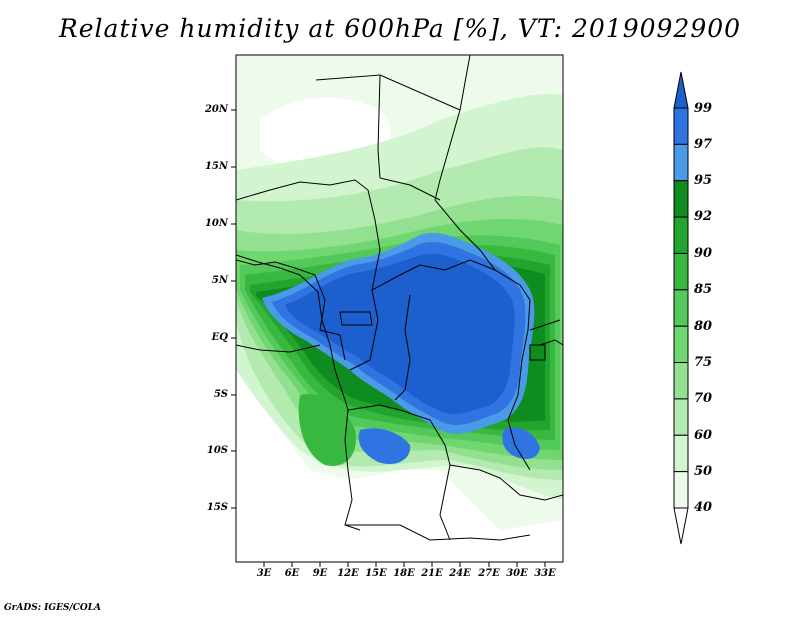 The image size is (800, 618). What do you see at coordinates (489, 573) in the screenshot?
I see `lon-label-27e: 27E` at bounding box center [489, 573].